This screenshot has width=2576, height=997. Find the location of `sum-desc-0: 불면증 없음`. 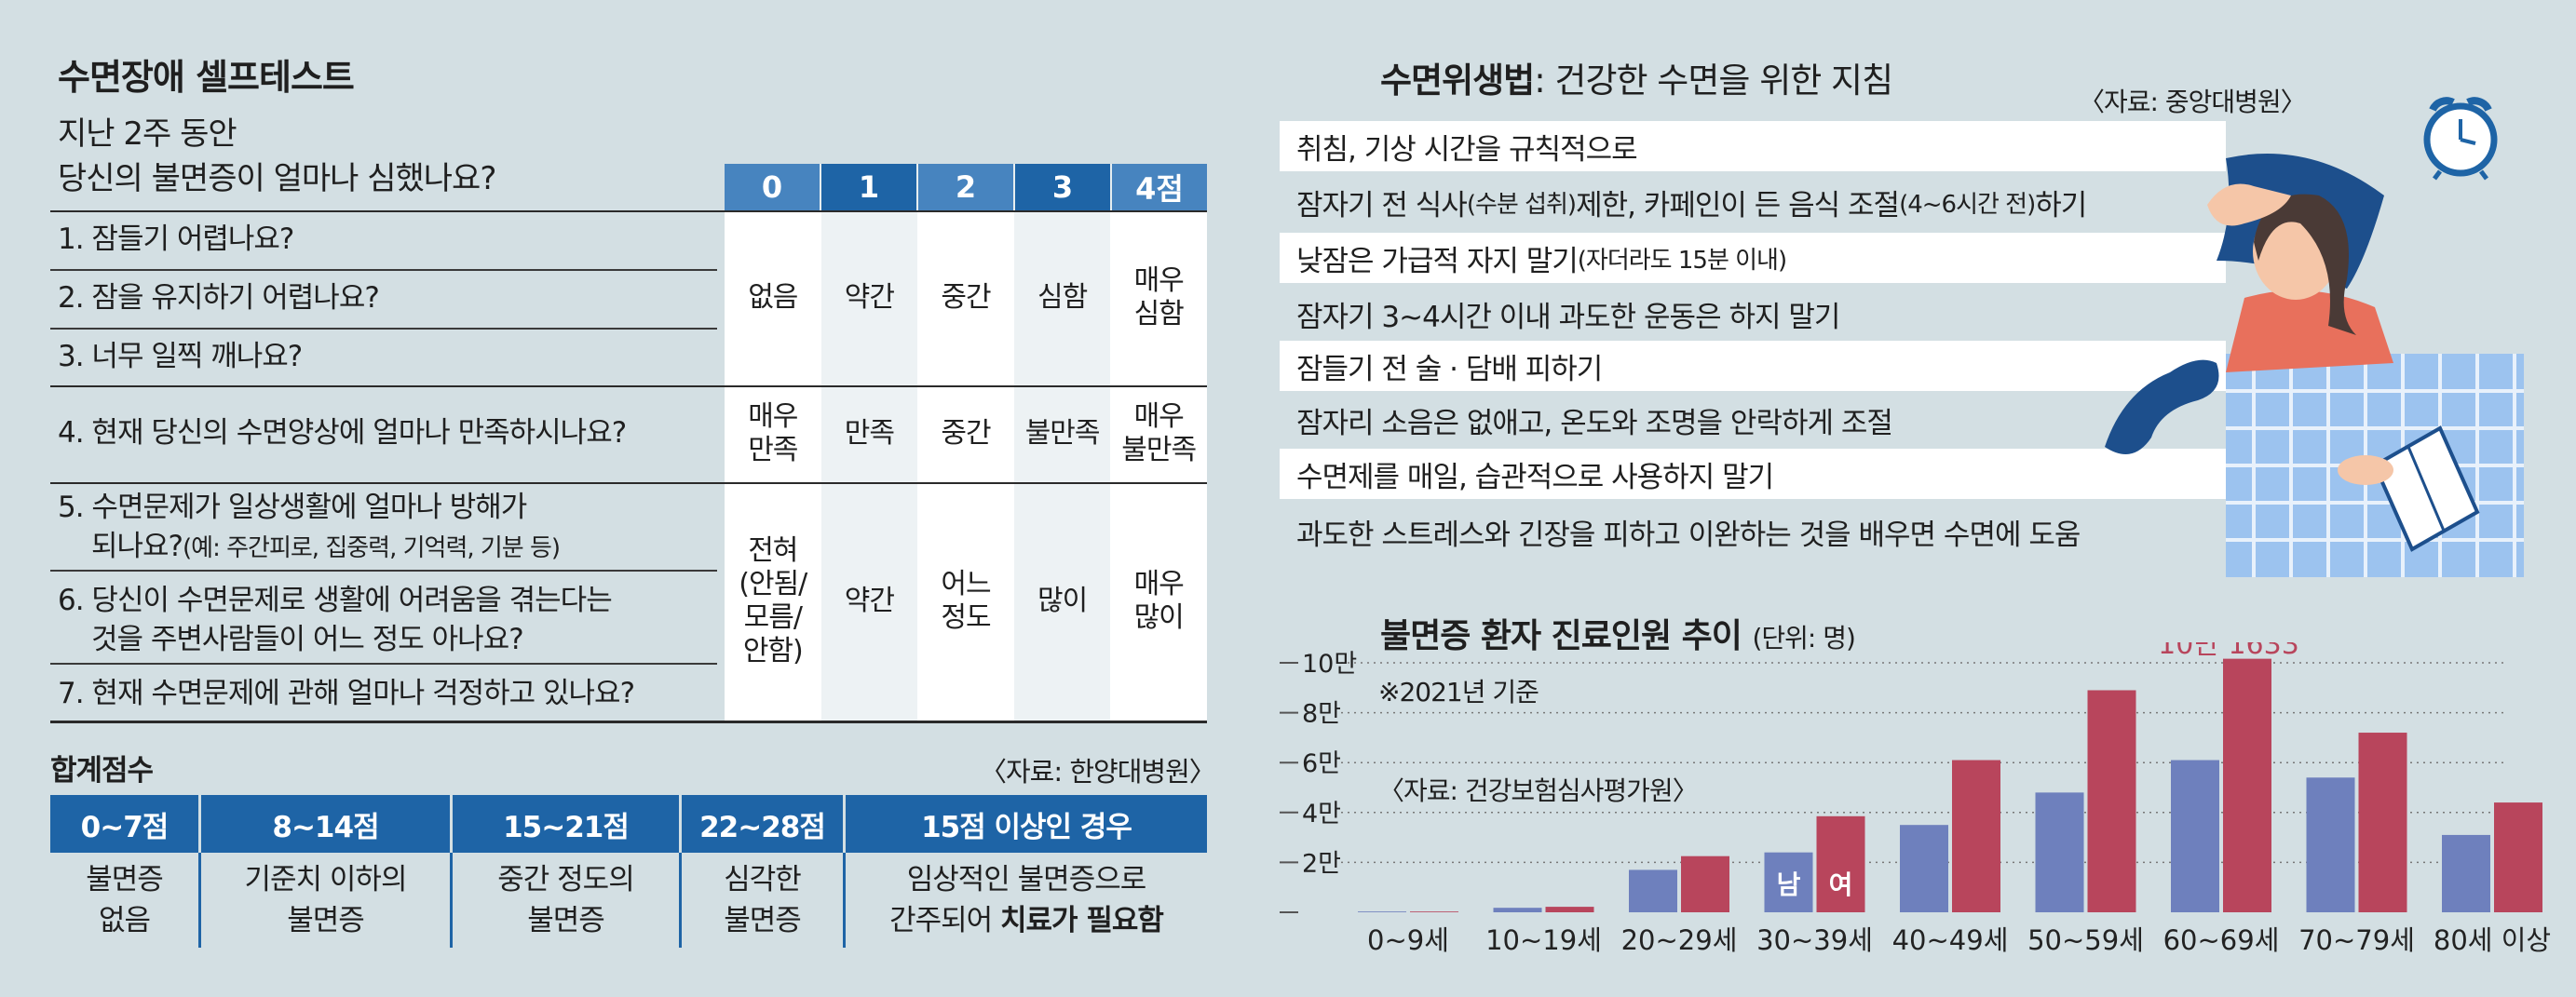

sum-desc-0: 불면증 없음 is located at coordinates (125, 901).